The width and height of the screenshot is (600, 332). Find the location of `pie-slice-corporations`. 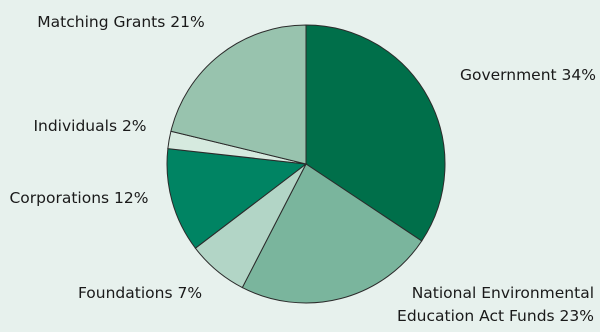

pie-slice-corporations is located at coordinates (237, 198).